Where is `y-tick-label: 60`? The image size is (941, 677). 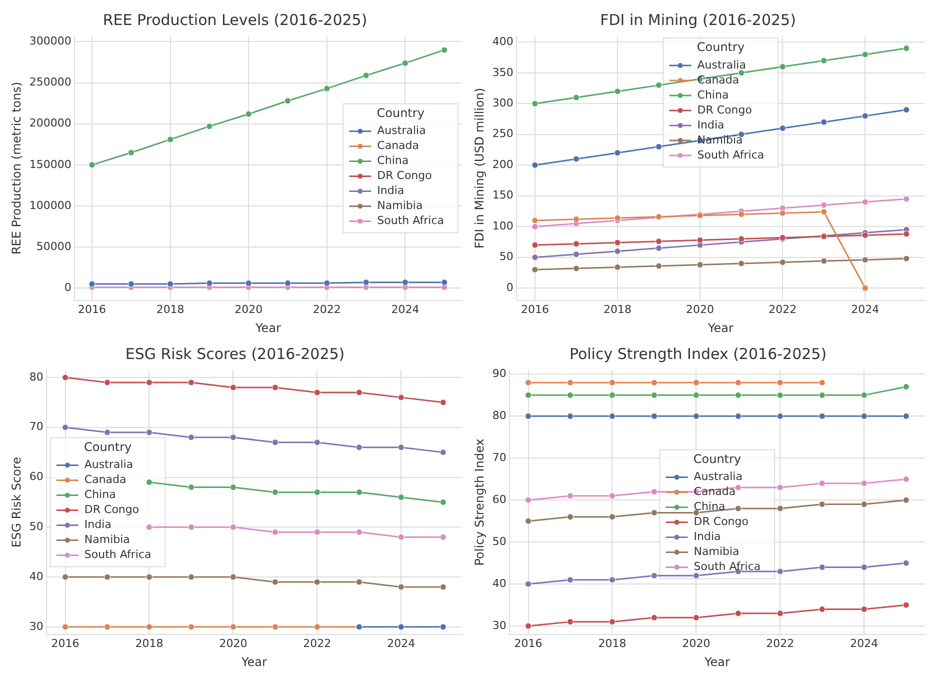 y-tick-label: 60 is located at coordinates (499, 499).